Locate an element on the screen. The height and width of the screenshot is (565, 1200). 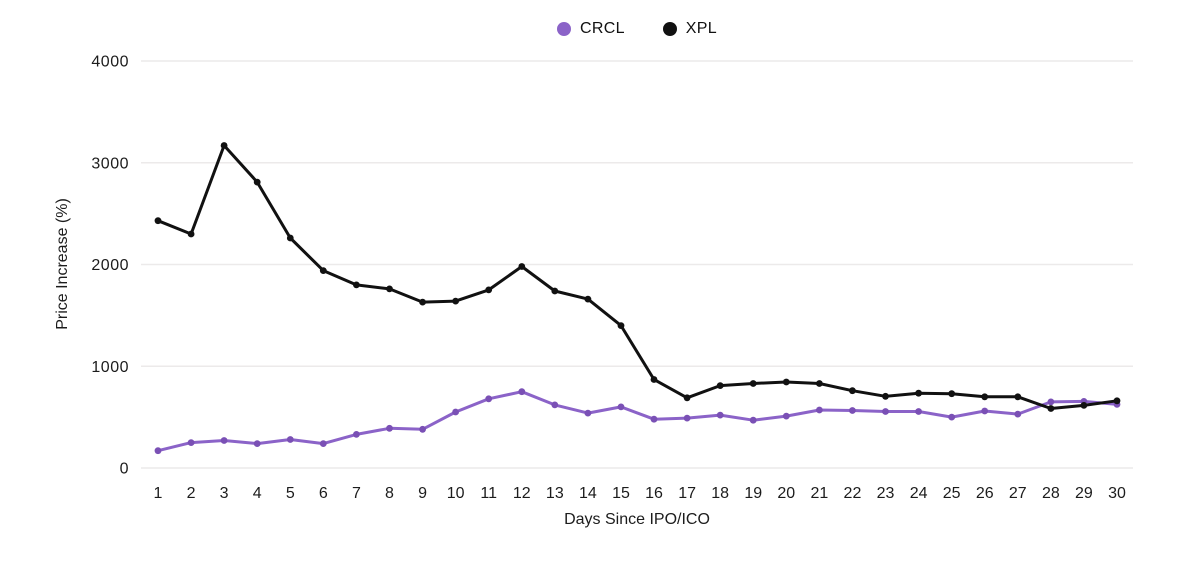
y-tick-label-3000: 3000 is located at coordinates (110, 163).